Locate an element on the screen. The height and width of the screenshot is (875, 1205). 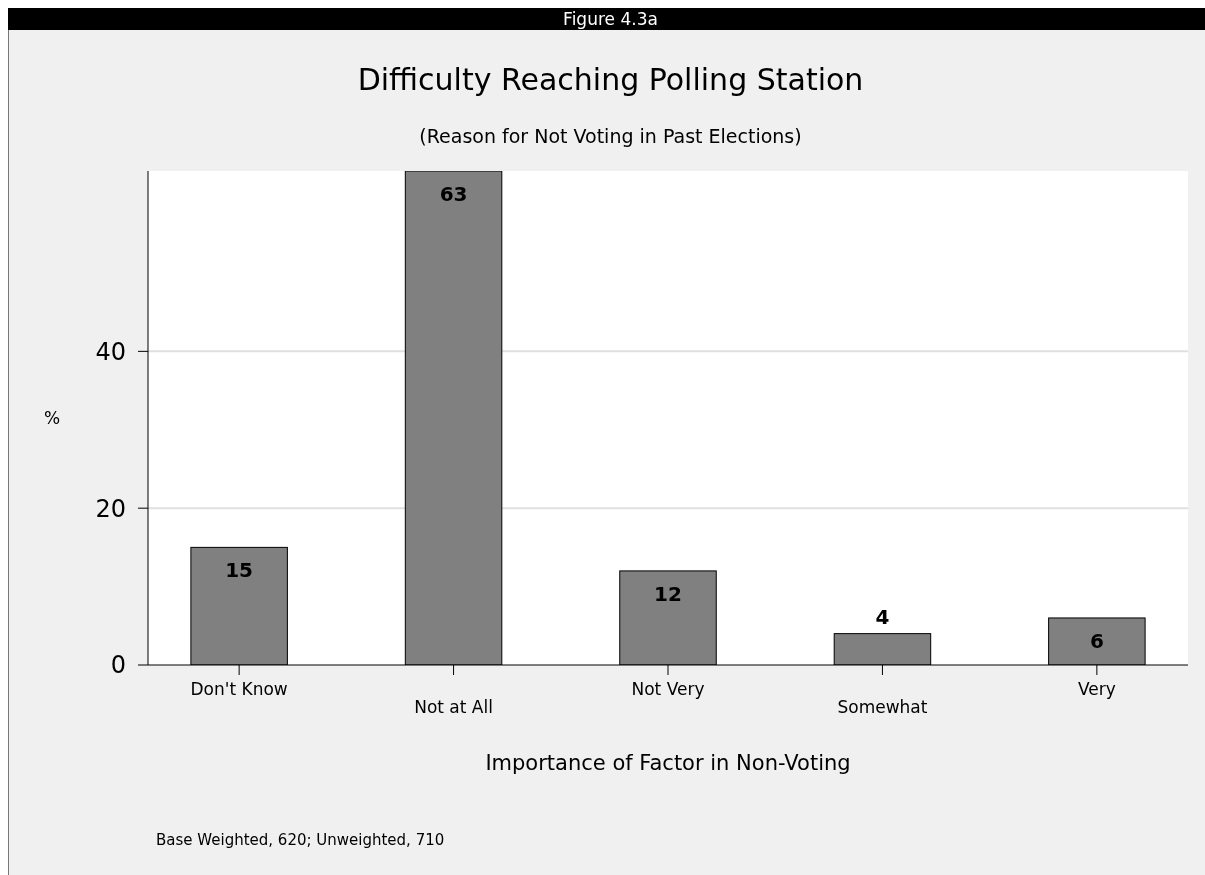
chart-title: Difficulty Reaching Polling Station is located at coordinates (610, 79).